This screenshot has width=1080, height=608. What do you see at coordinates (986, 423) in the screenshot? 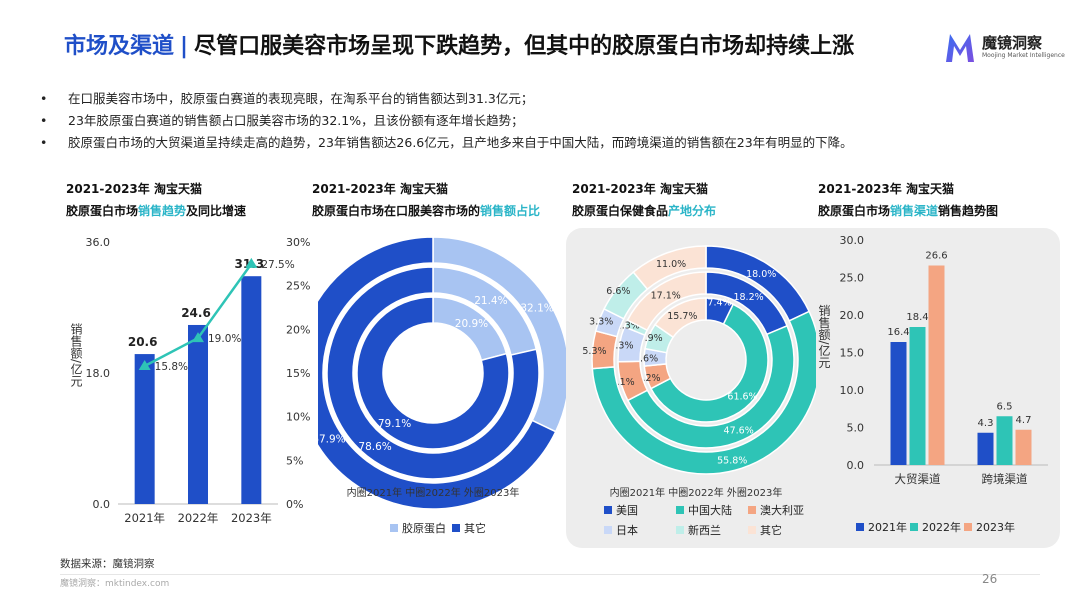
I see `bar-value-label: 4.3` at bounding box center [986, 423].